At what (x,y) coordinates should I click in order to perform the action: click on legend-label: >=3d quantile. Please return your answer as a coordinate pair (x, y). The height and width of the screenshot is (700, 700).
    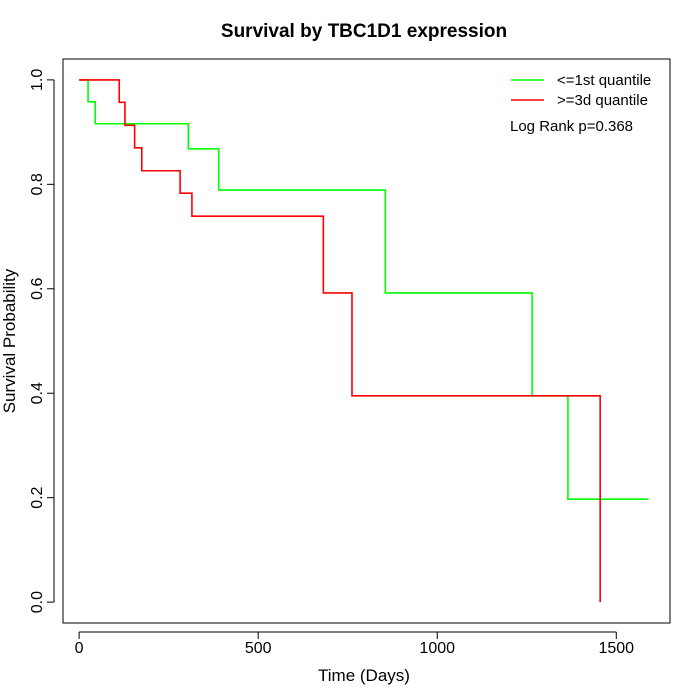
    Looking at the image, I should click on (602, 100).